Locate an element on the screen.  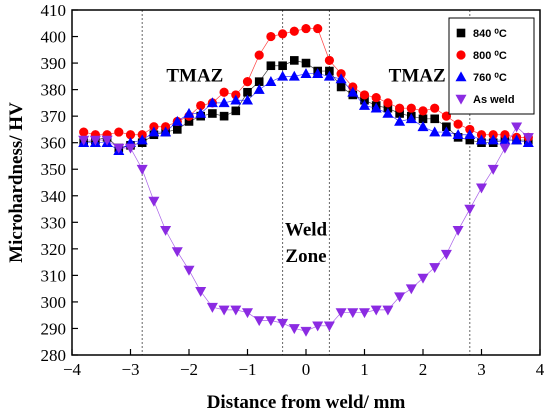
legend: 840 ⁰C 800 ⁰C 760 ⁰C As weld is located at coordinates (491, 66).